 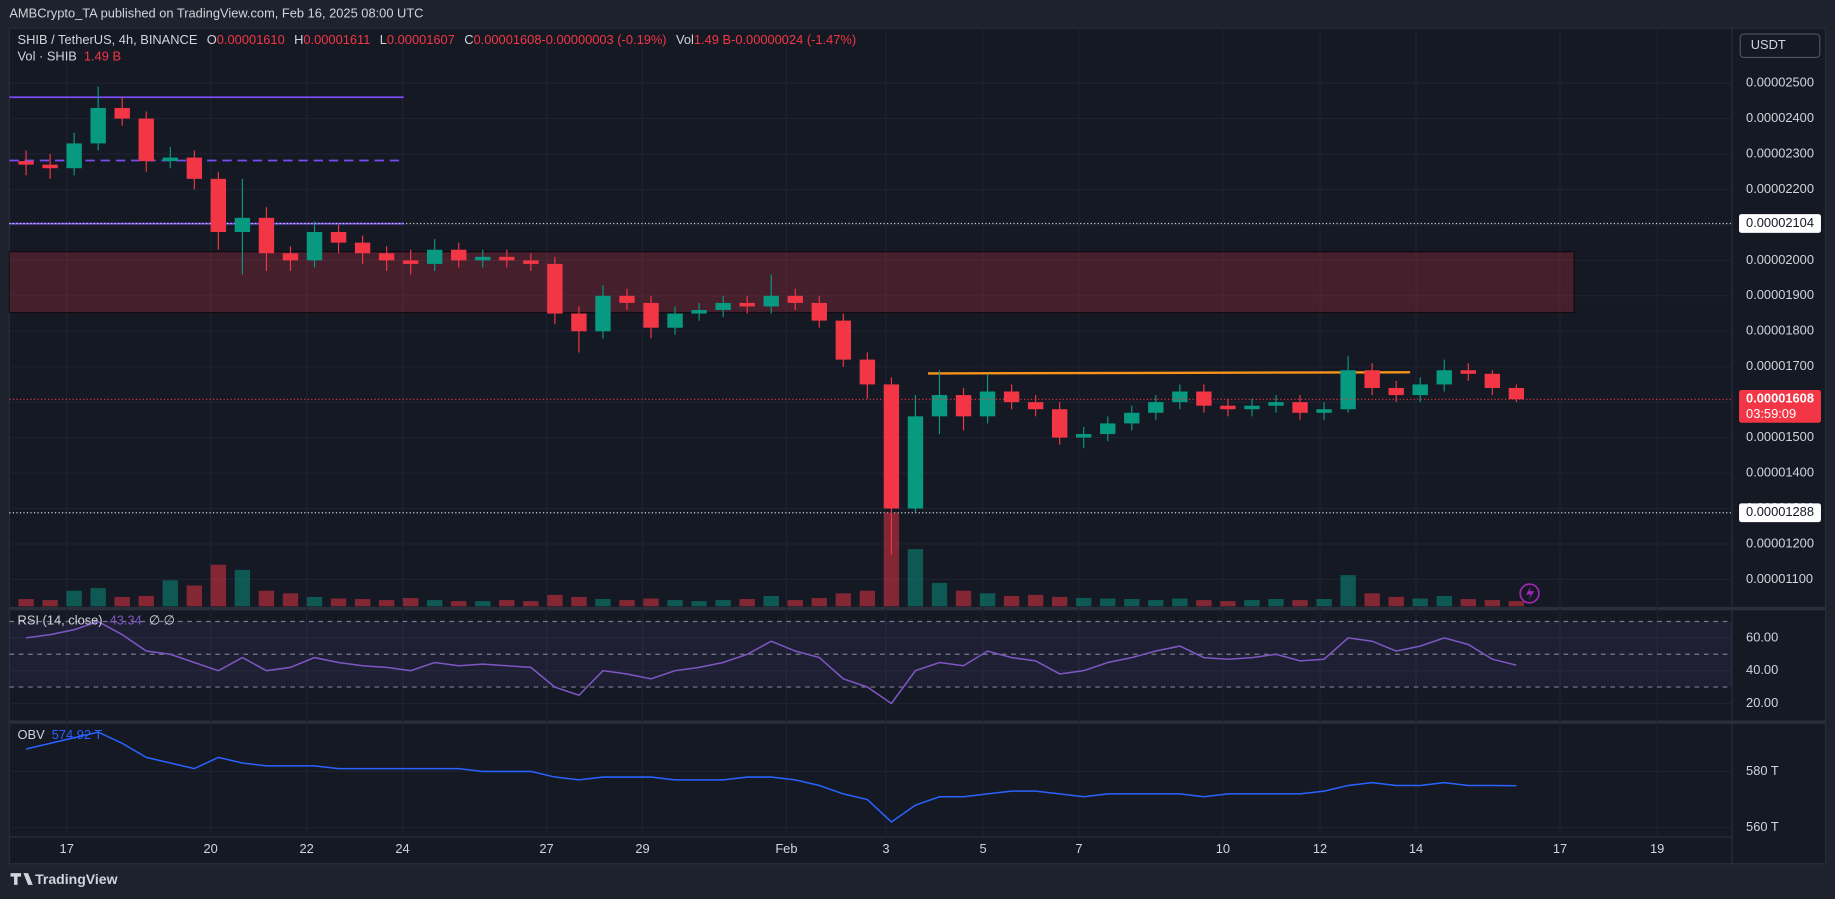 What do you see at coordinates (982, 848) in the screenshot?
I see `x-tick-label: 5` at bounding box center [982, 848].